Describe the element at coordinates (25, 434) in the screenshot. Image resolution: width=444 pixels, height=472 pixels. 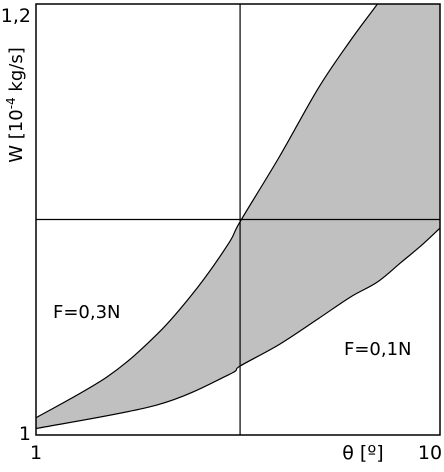
I see `y-tick-label: 1` at that location.